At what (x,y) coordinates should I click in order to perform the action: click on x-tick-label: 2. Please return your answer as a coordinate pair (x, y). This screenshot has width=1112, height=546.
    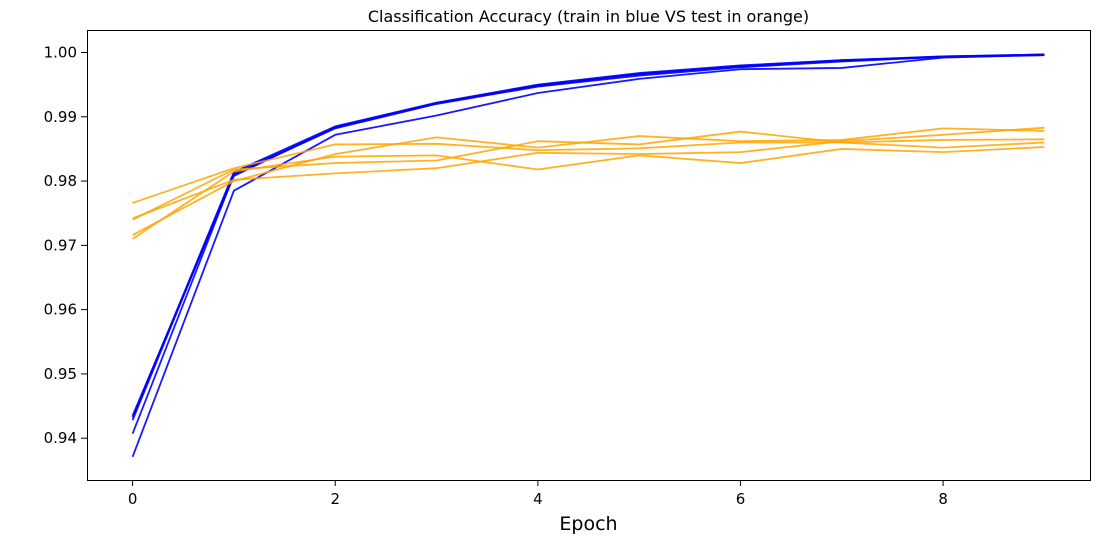
    Looking at the image, I should click on (335, 499).